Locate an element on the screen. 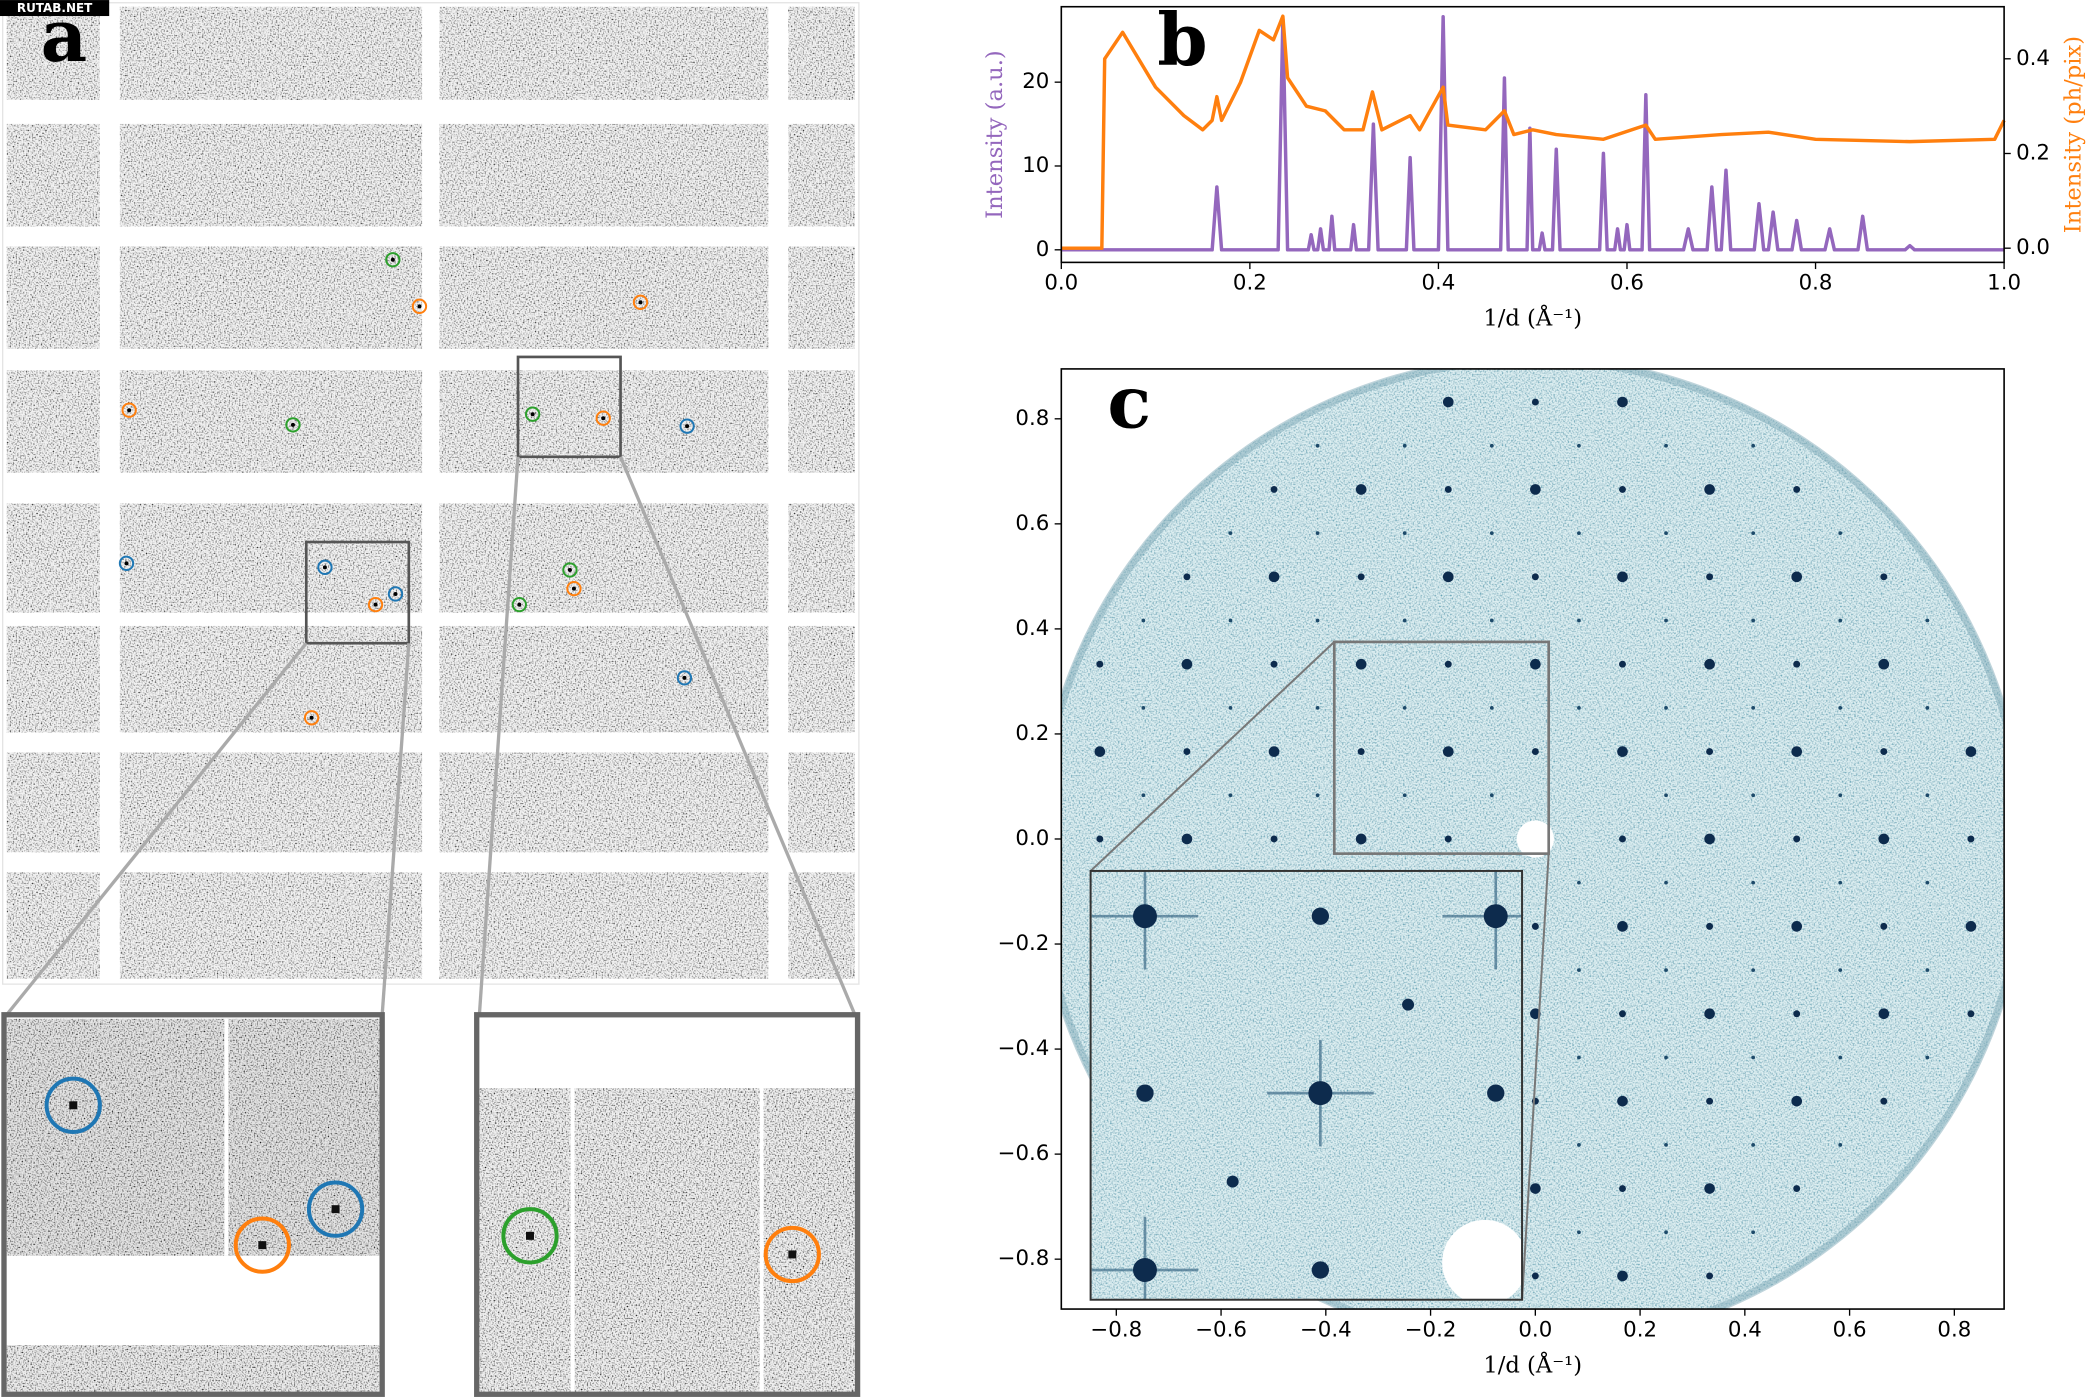 The width and height of the screenshot is (2088, 1397). y-tick-label: 0.6 is located at coordinates (1032, 523).